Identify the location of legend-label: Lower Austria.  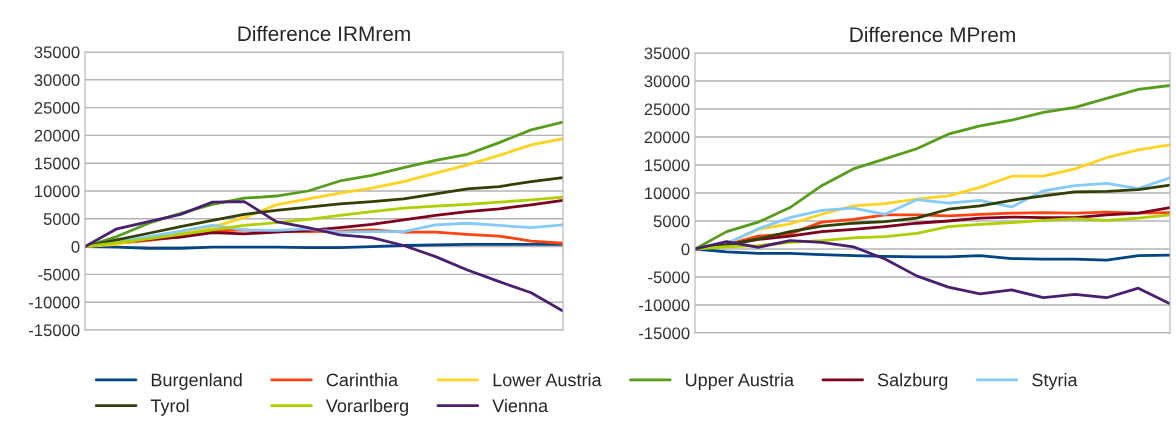
(547, 380).